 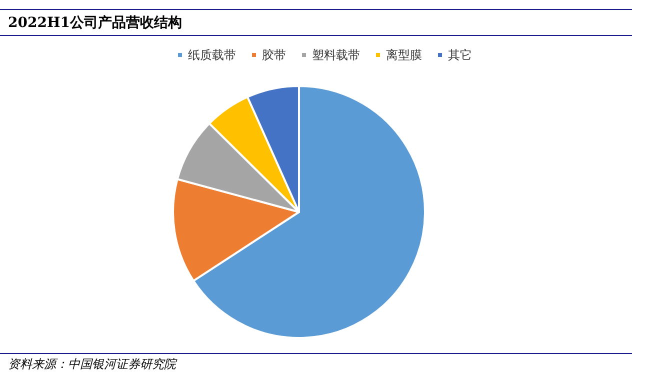 I want to click on chart-title: 2022H1公司产品营收结构, so click(x=95, y=23).